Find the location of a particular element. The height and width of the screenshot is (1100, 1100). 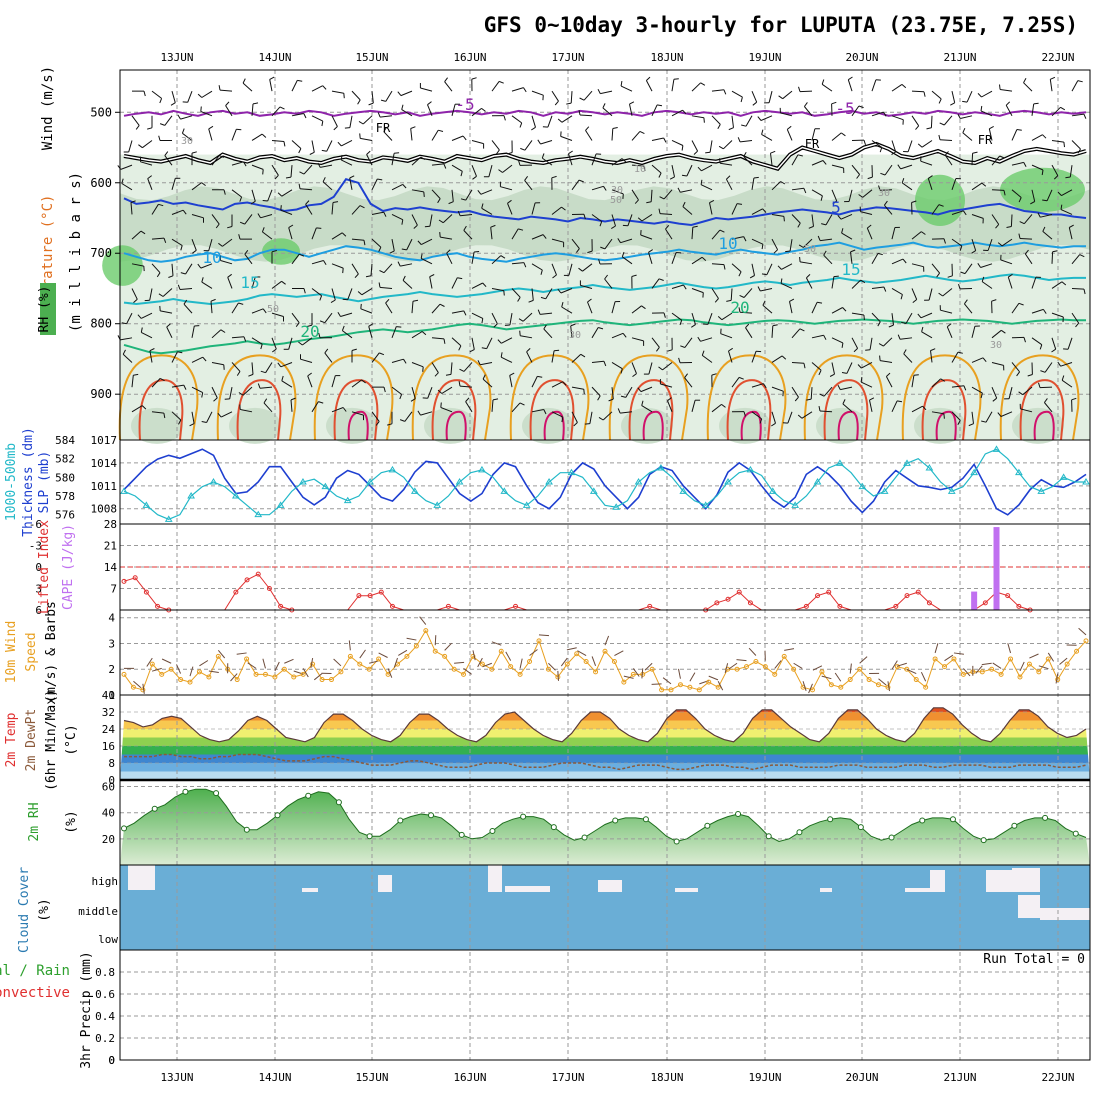

precip-label-convective: Convective is located at coordinates (35, 993).